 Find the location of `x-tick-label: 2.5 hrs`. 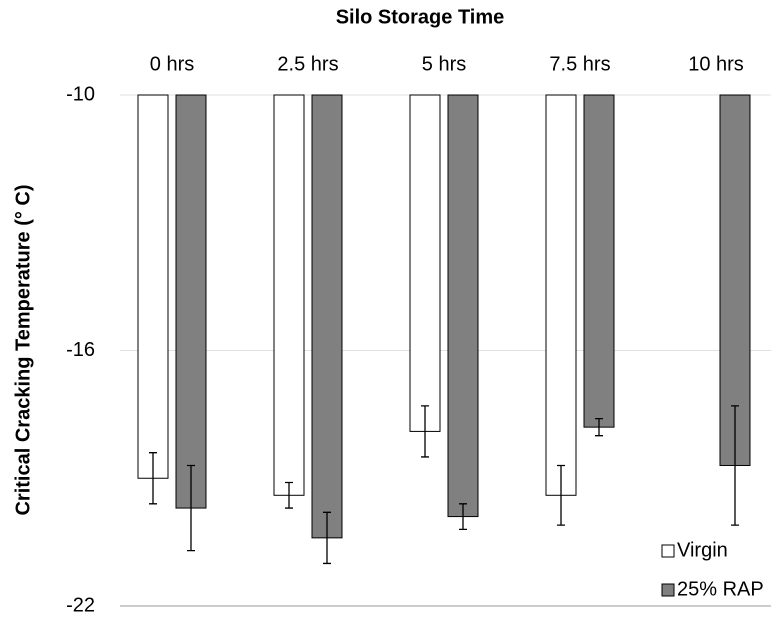

x-tick-label: 2.5 hrs is located at coordinates (307, 64).